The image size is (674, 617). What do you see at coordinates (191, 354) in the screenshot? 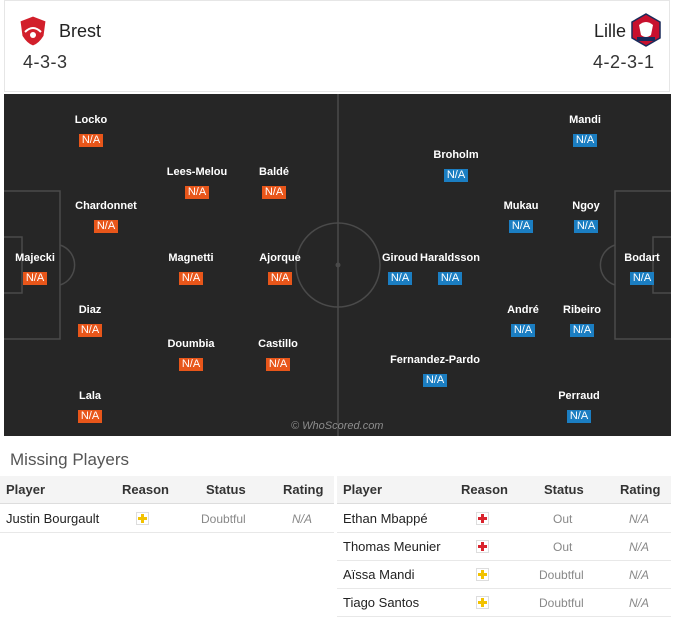
I see `home-player-doumbia: Doumbia N/A` at bounding box center [191, 354].